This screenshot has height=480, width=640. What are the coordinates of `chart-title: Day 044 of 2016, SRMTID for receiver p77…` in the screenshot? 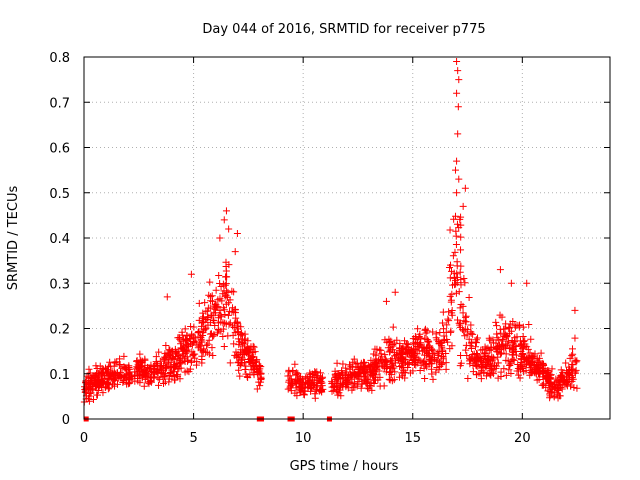 It's located at (343, 29).